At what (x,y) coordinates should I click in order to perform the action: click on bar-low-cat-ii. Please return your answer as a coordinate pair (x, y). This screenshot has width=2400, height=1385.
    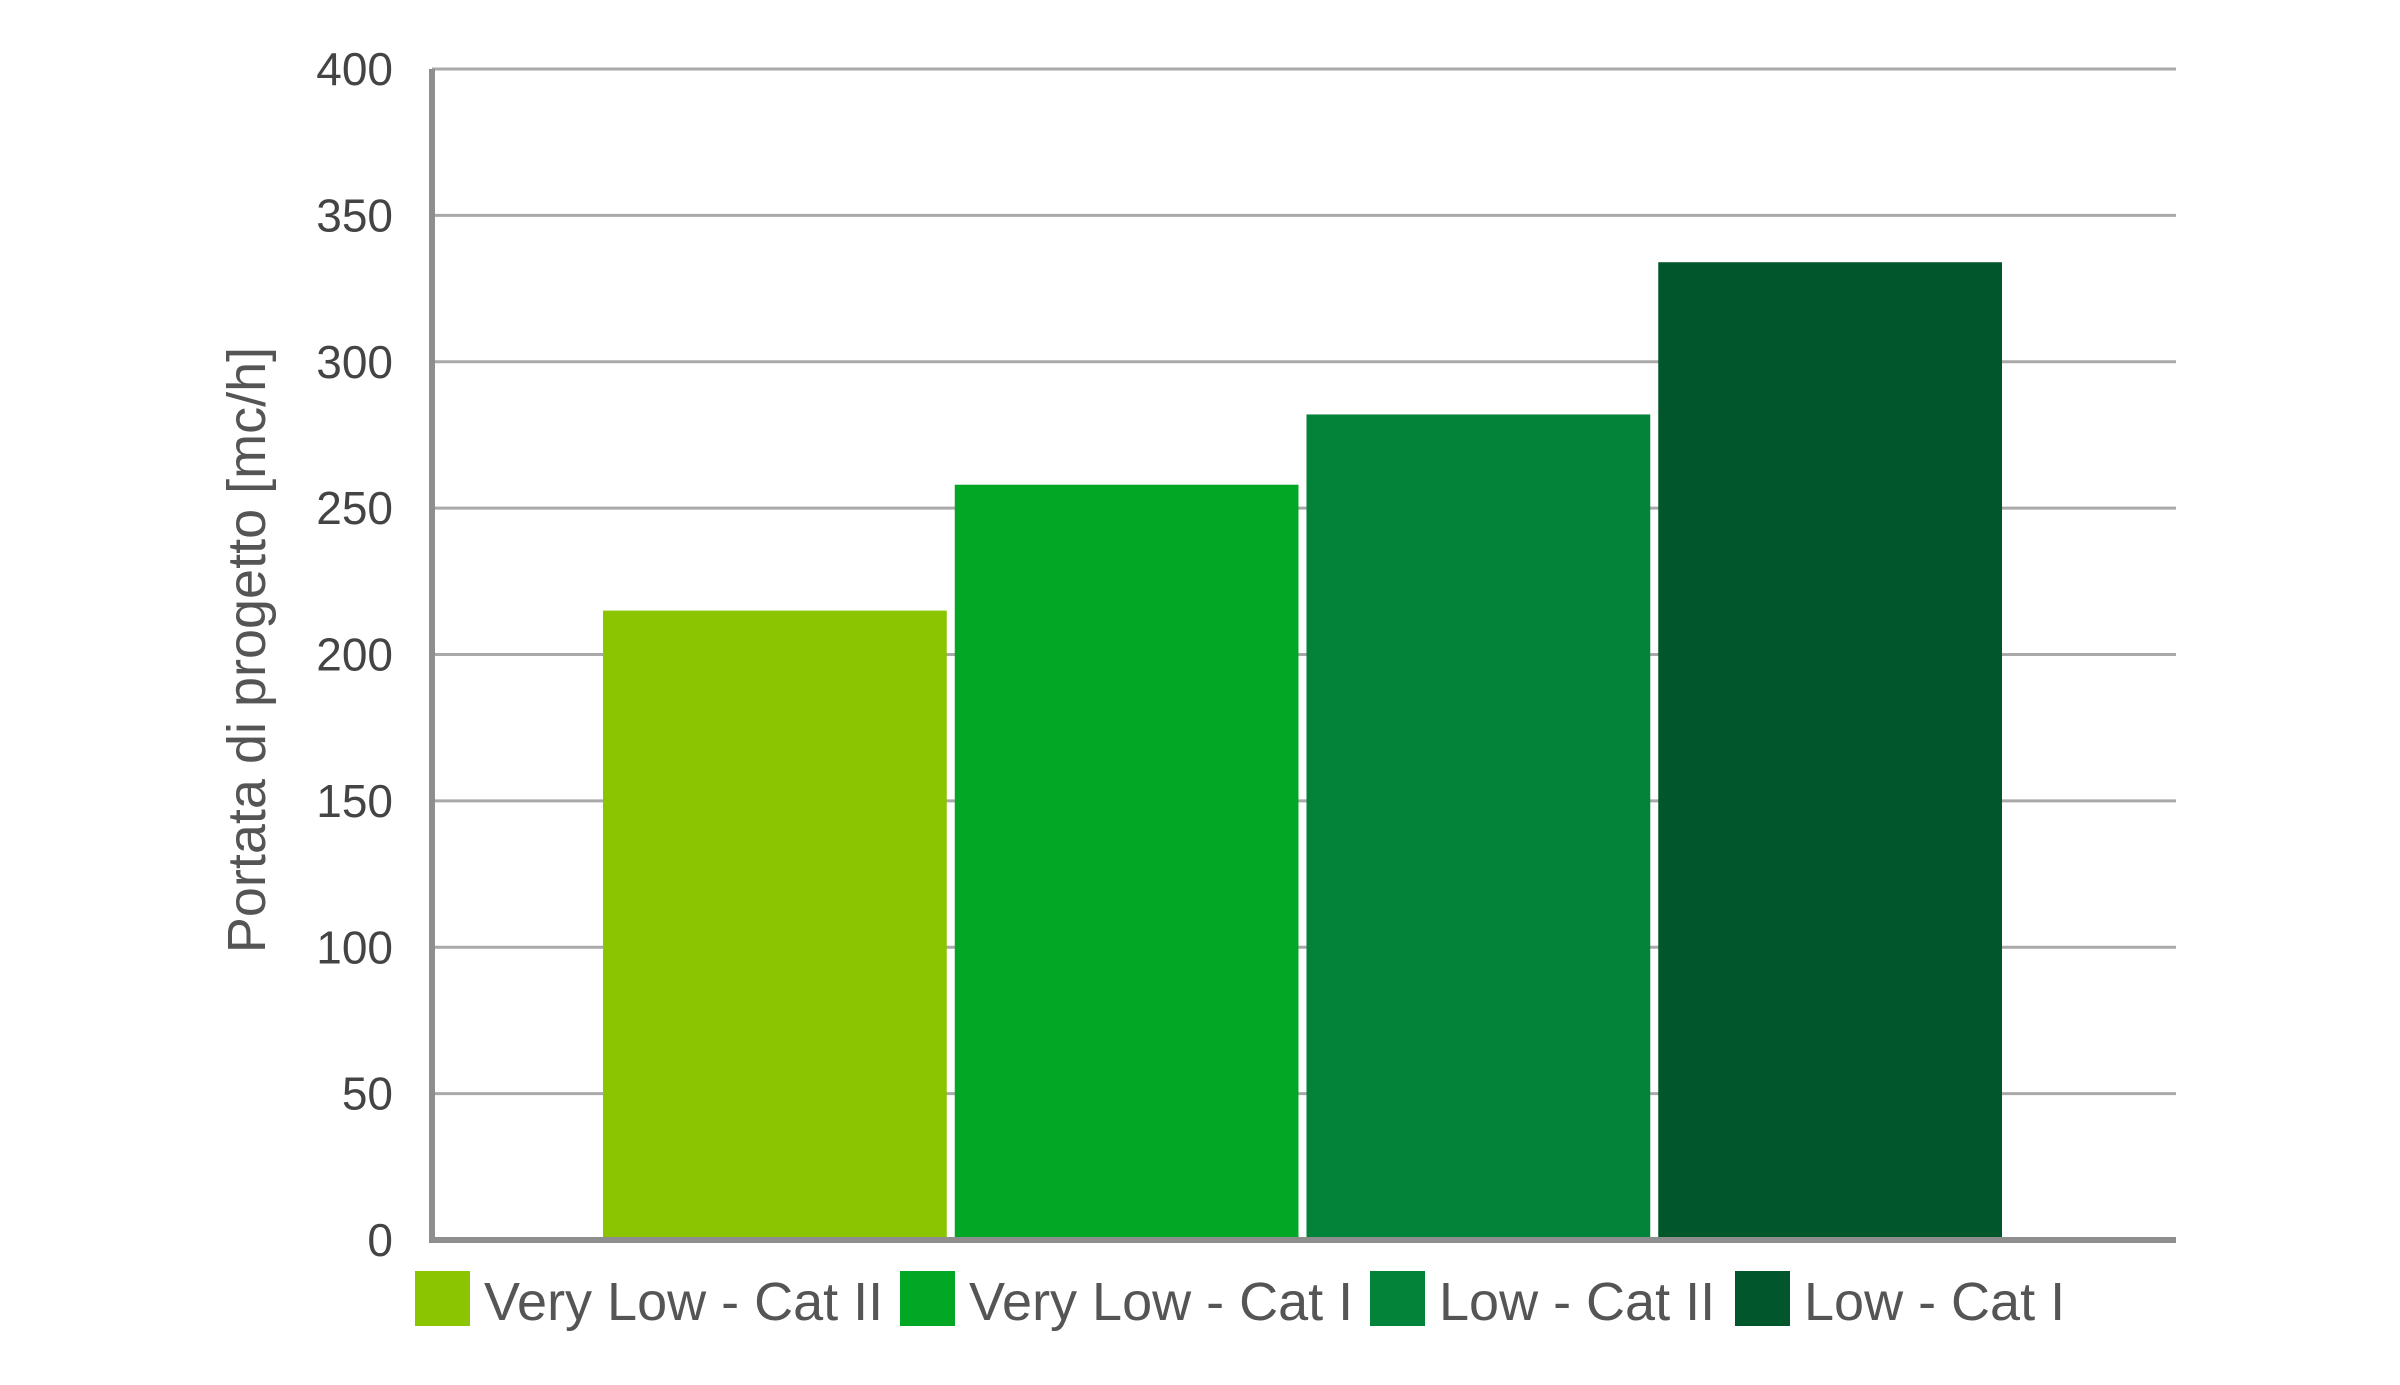
    Looking at the image, I should click on (1478, 827).